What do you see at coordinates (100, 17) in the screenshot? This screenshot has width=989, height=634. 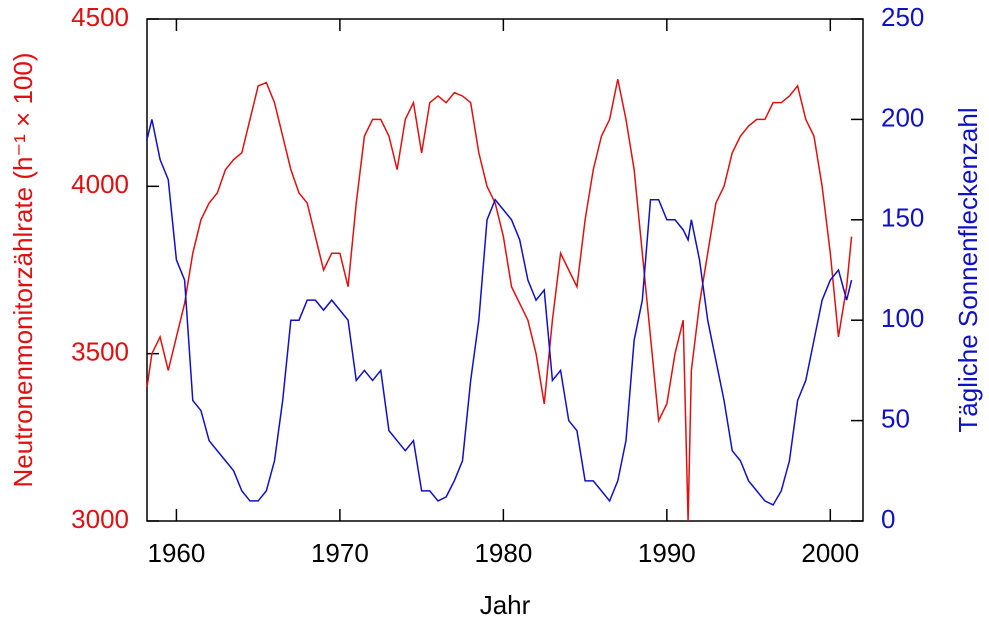 I see `y-tick-label: 4500` at bounding box center [100, 17].